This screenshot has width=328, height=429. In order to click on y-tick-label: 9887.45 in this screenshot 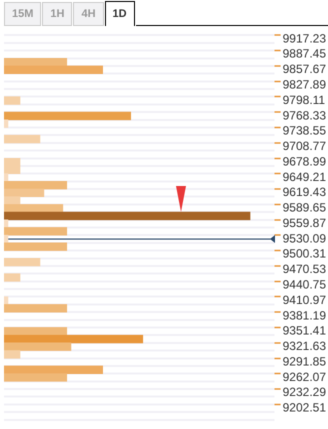, I will do `click(304, 53)`.